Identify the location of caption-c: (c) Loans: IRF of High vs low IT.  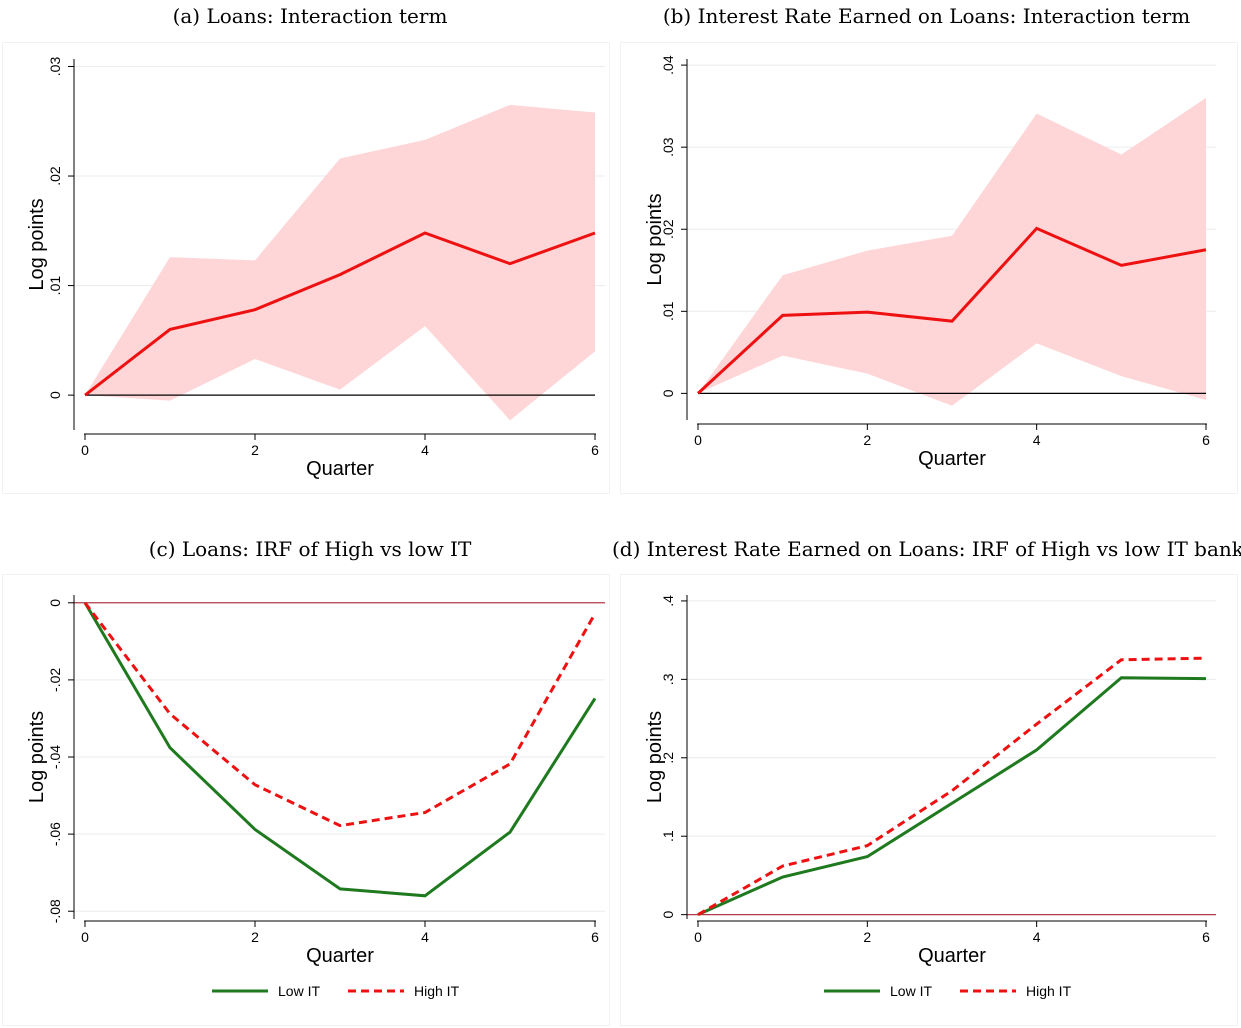
(310, 549).